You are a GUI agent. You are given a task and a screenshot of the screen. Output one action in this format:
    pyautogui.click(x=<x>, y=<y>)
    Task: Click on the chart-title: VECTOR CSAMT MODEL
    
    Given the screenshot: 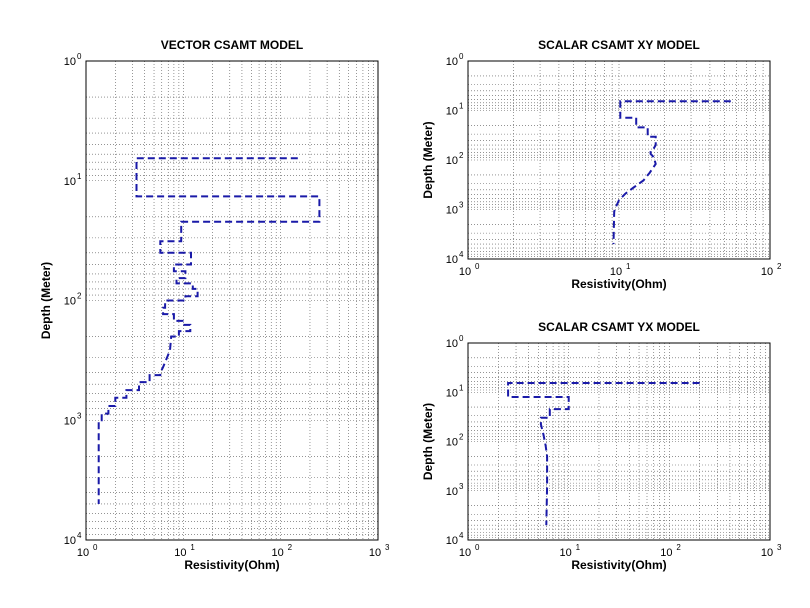 What is the action you would take?
    pyautogui.click(x=232, y=45)
    